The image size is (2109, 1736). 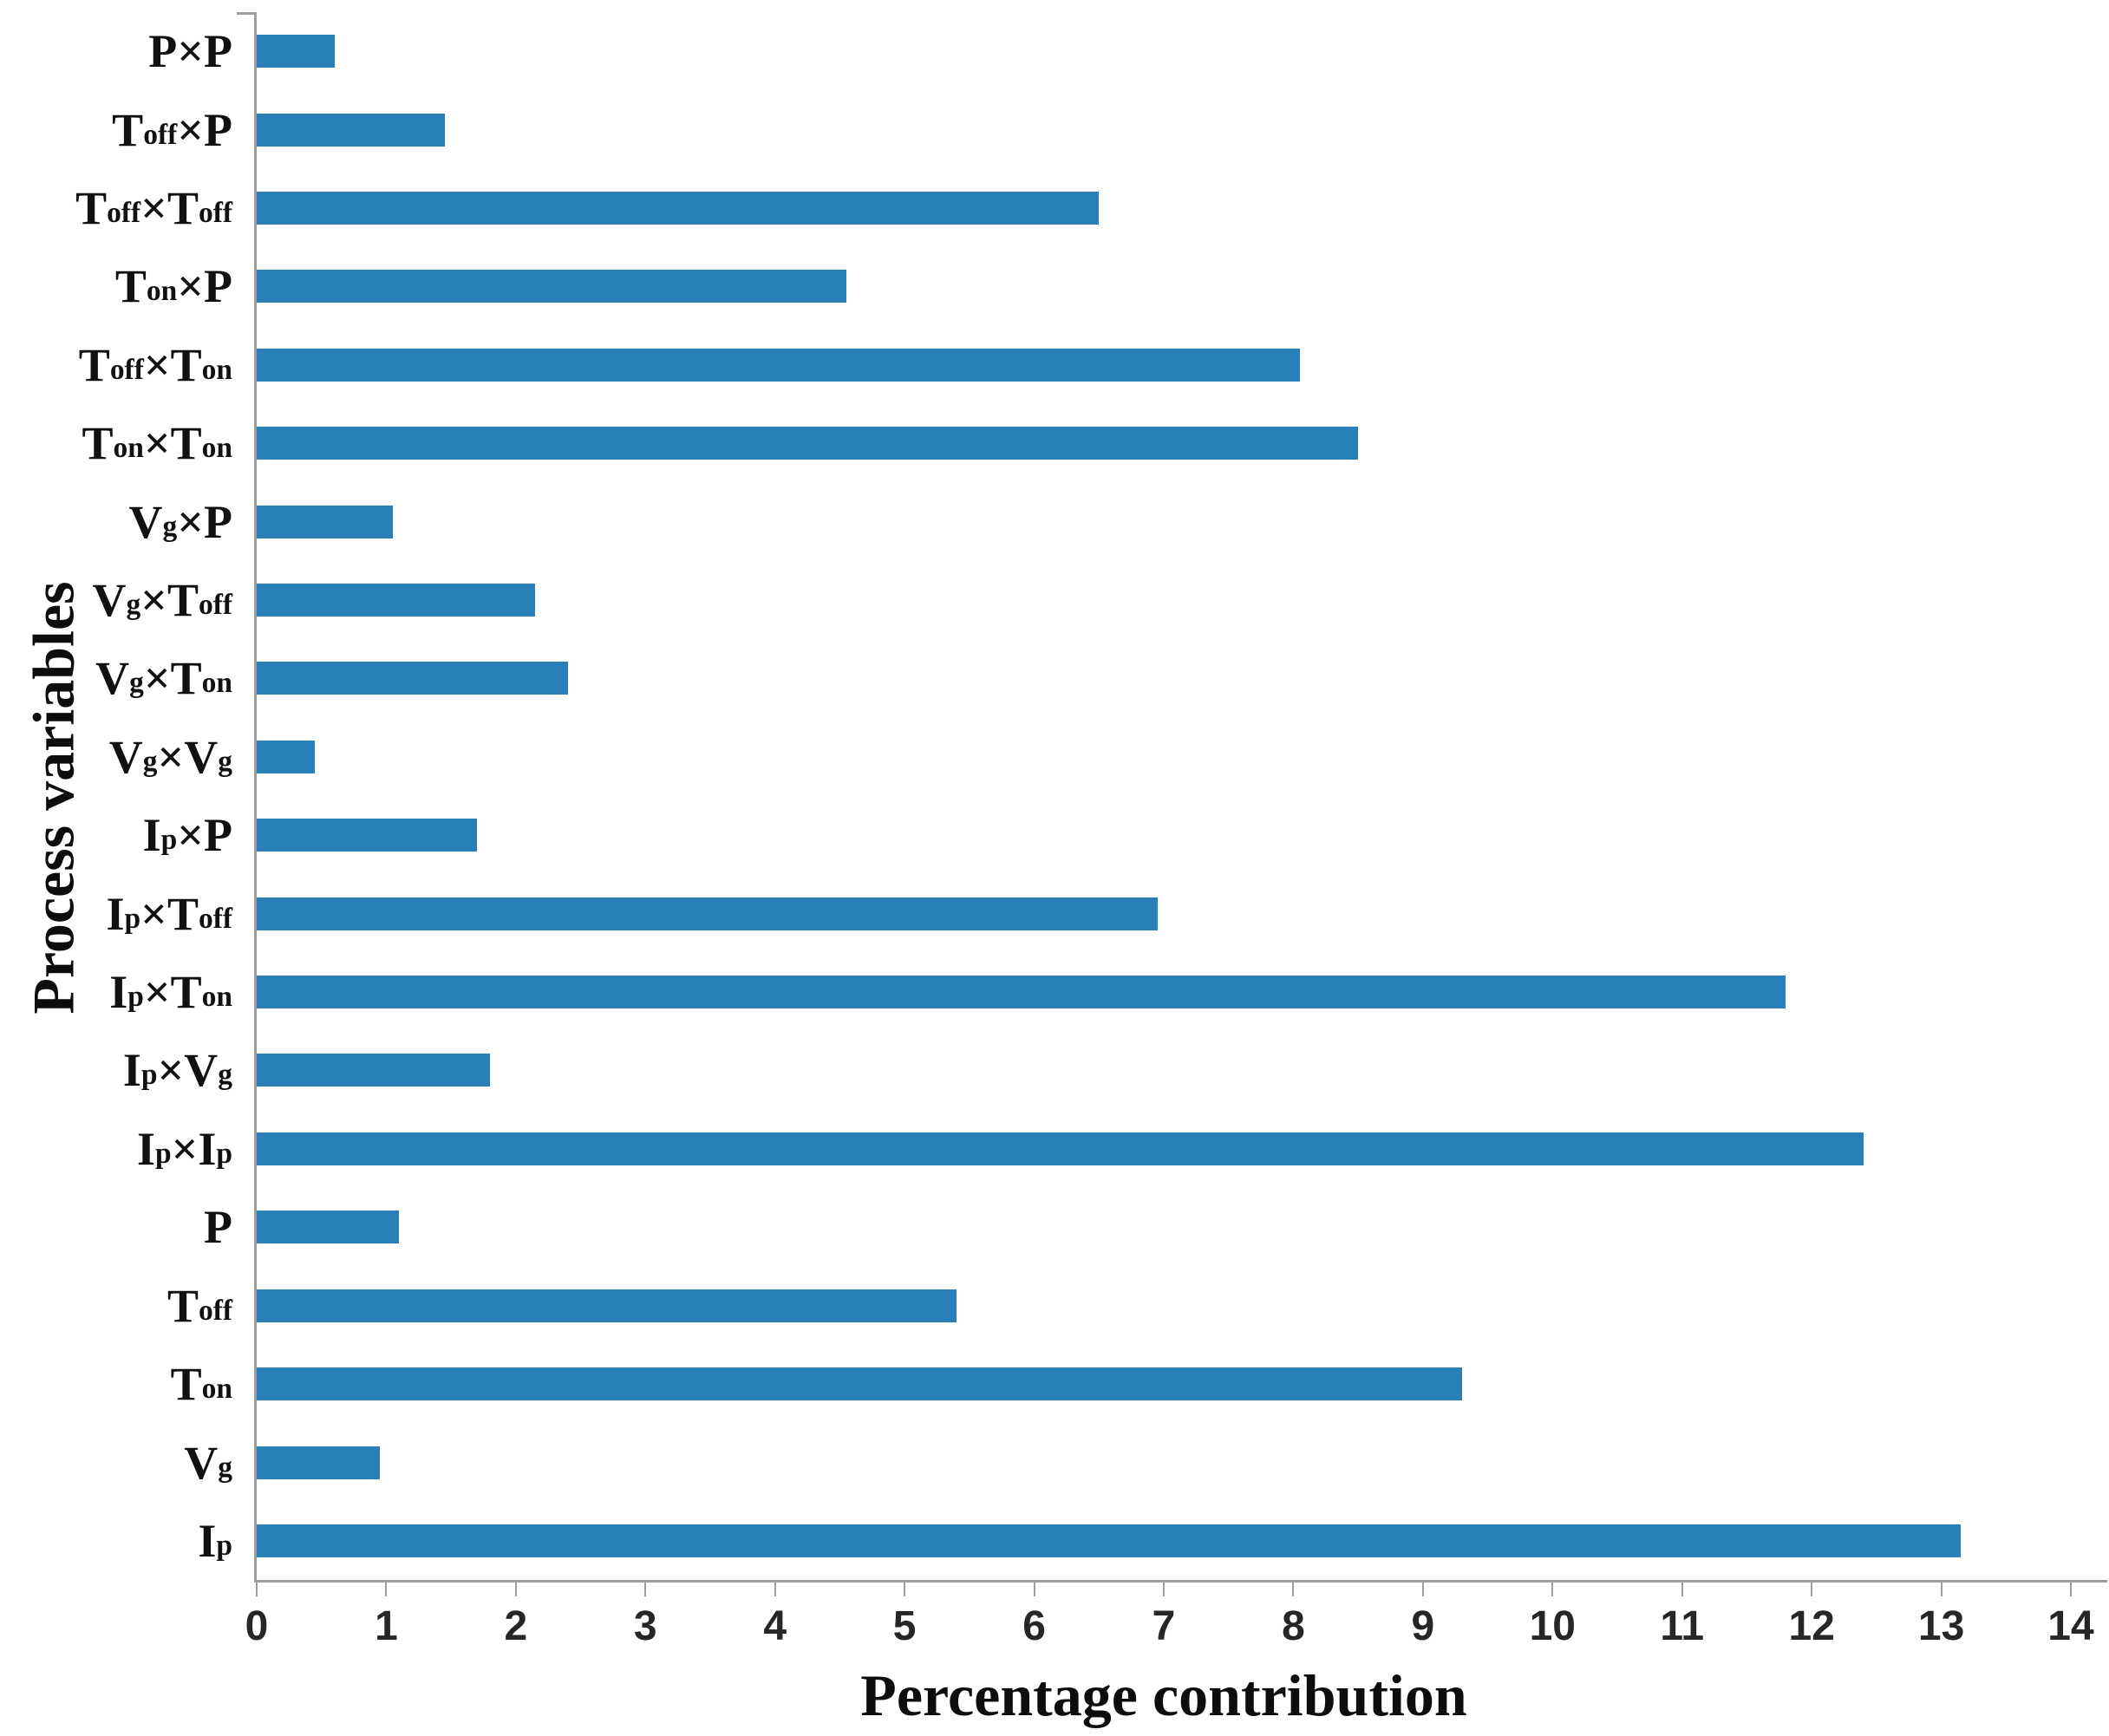 I want to click on x-tick-label: 6, so click(x=1034, y=1626).